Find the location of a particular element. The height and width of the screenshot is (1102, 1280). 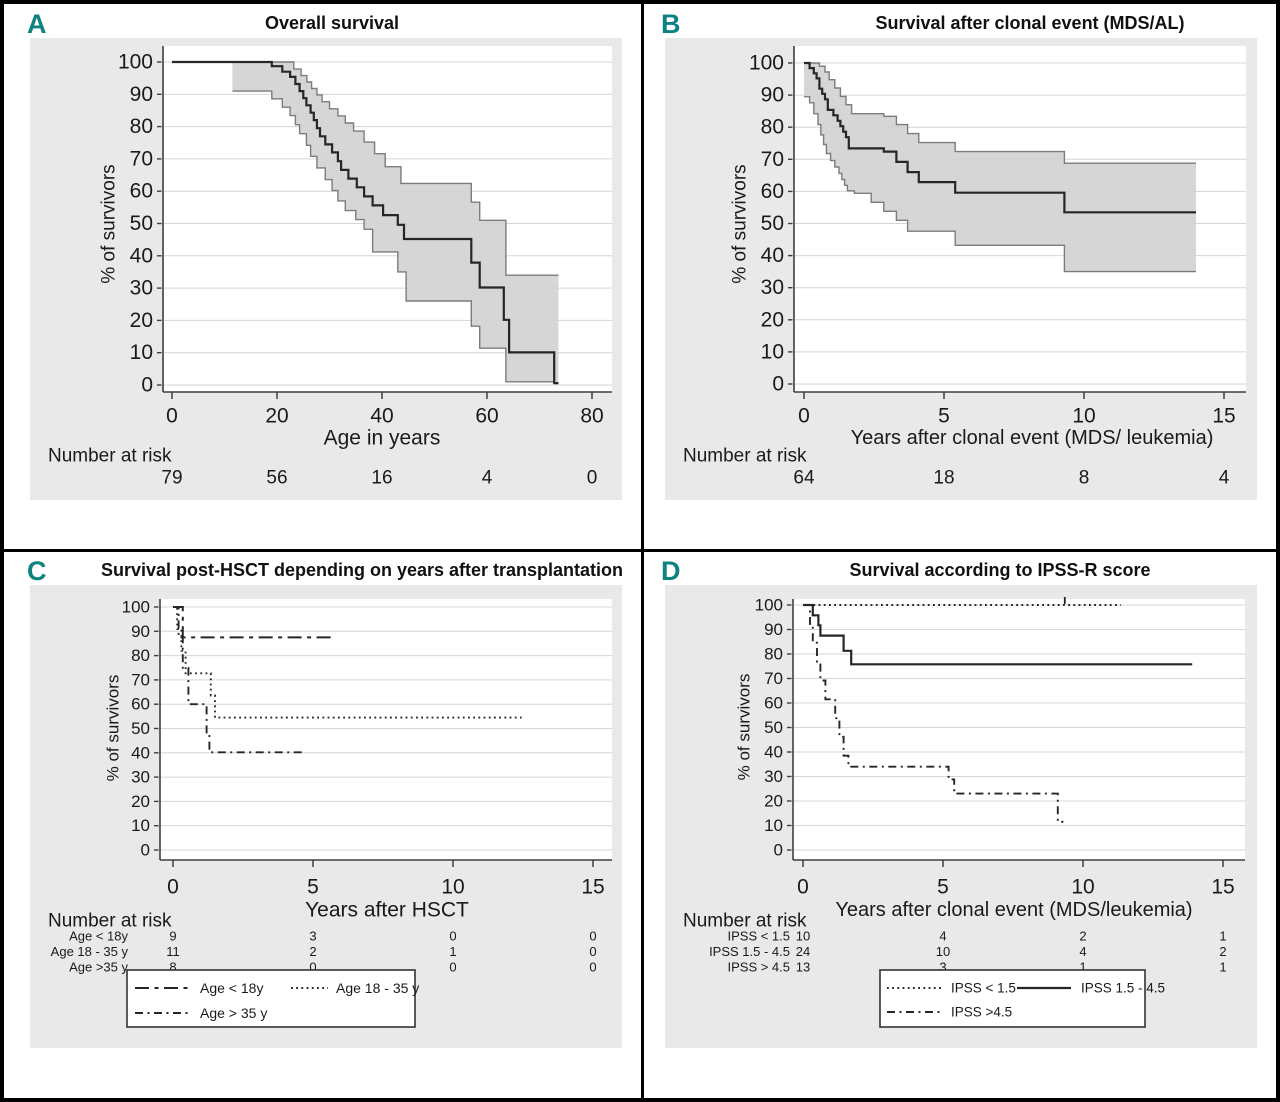

risk-value: 24 is located at coordinates (803, 951).